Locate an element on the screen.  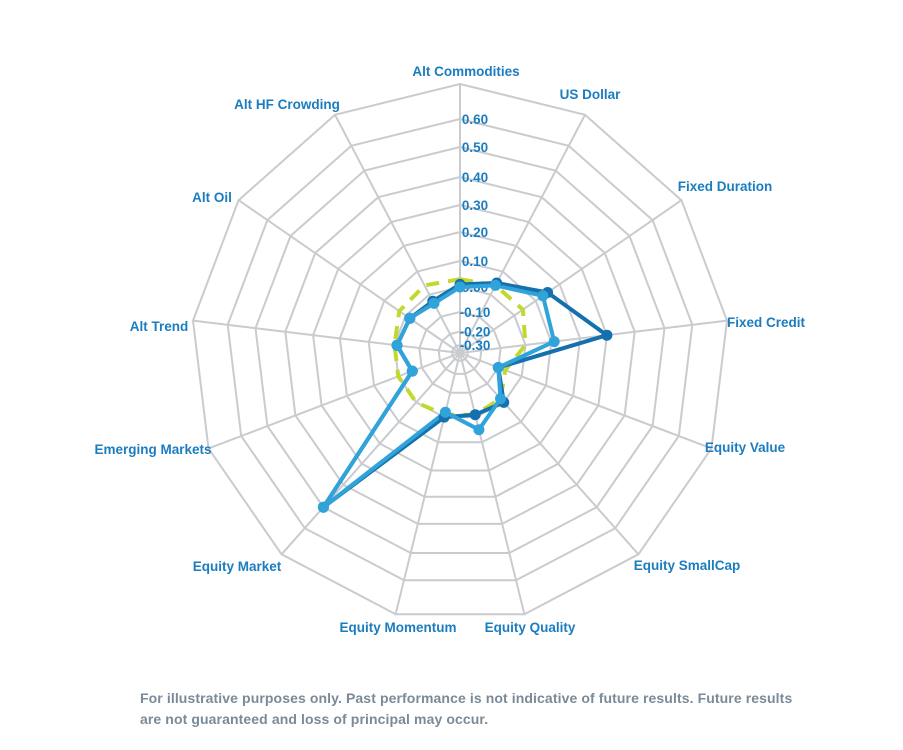
radial-tick-label: 0.50 is located at coordinates (475, 147).